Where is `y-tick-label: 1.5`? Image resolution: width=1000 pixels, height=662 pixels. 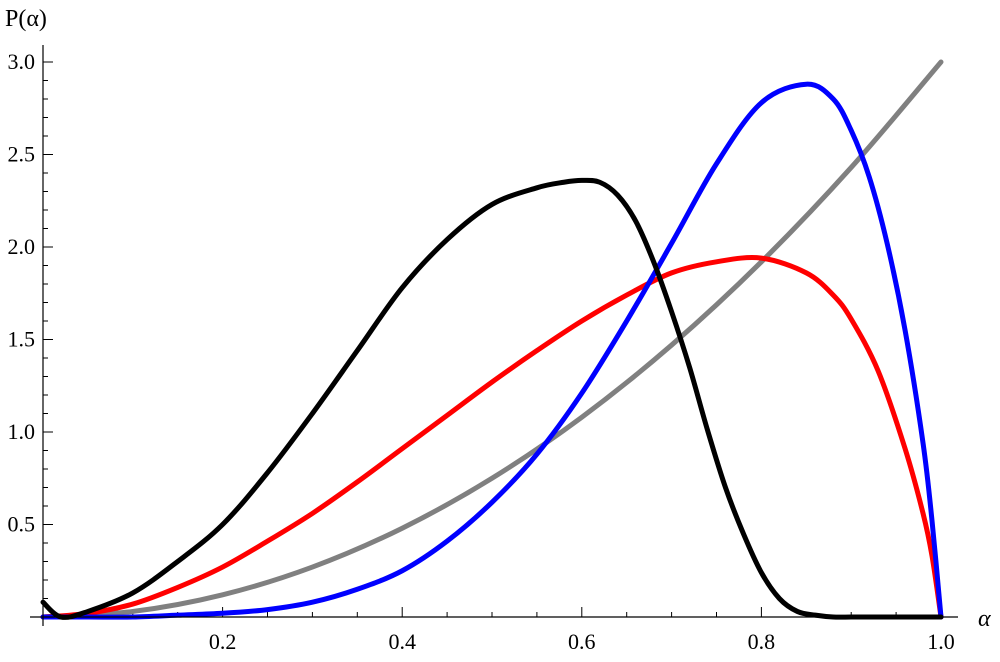
y-tick-label: 1.5 is located at coordinates (22, 339).